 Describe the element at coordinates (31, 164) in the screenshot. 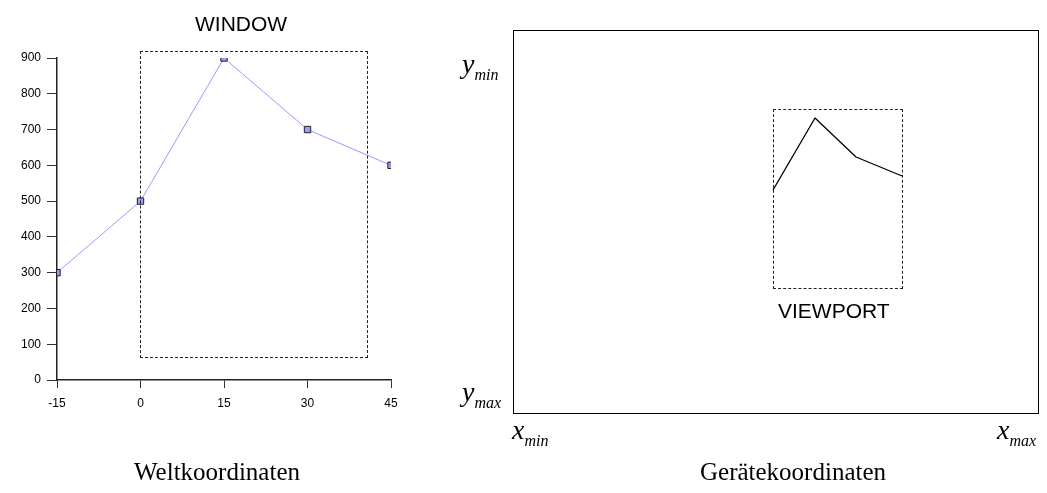

I see `y-tick-label: 600` at that location.